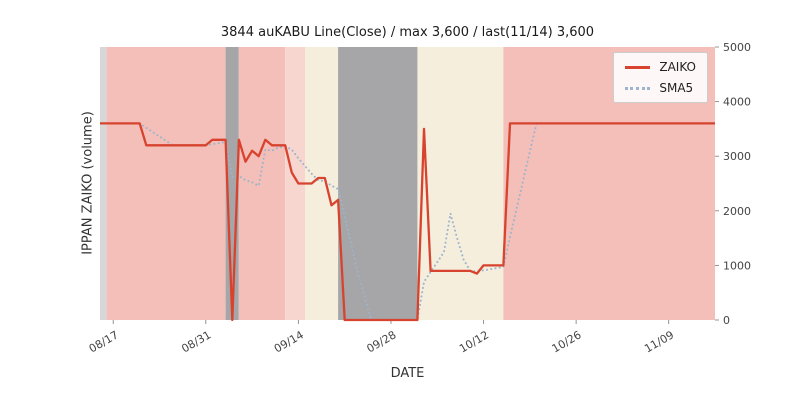  I want to click on legend: ZAIKO SMA5, so click(660, 77).